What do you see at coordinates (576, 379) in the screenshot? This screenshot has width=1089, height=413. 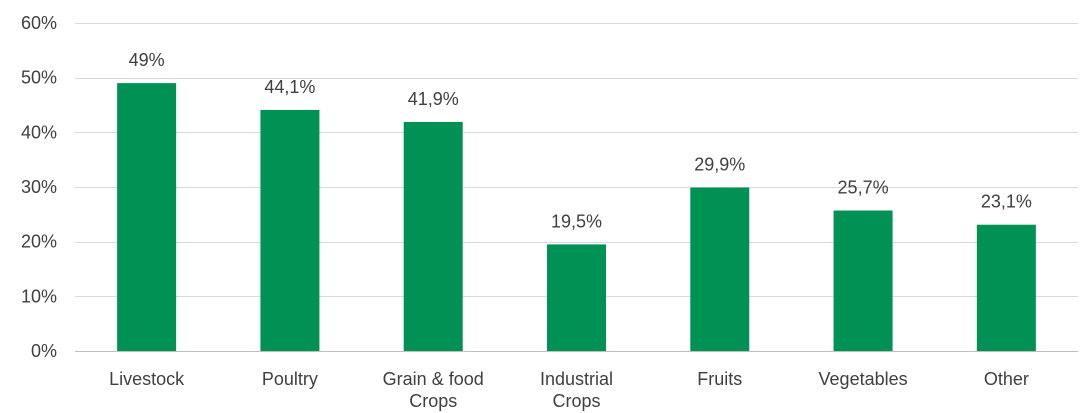 I see `category-label: Industrial` at bounding box center [576, 379].